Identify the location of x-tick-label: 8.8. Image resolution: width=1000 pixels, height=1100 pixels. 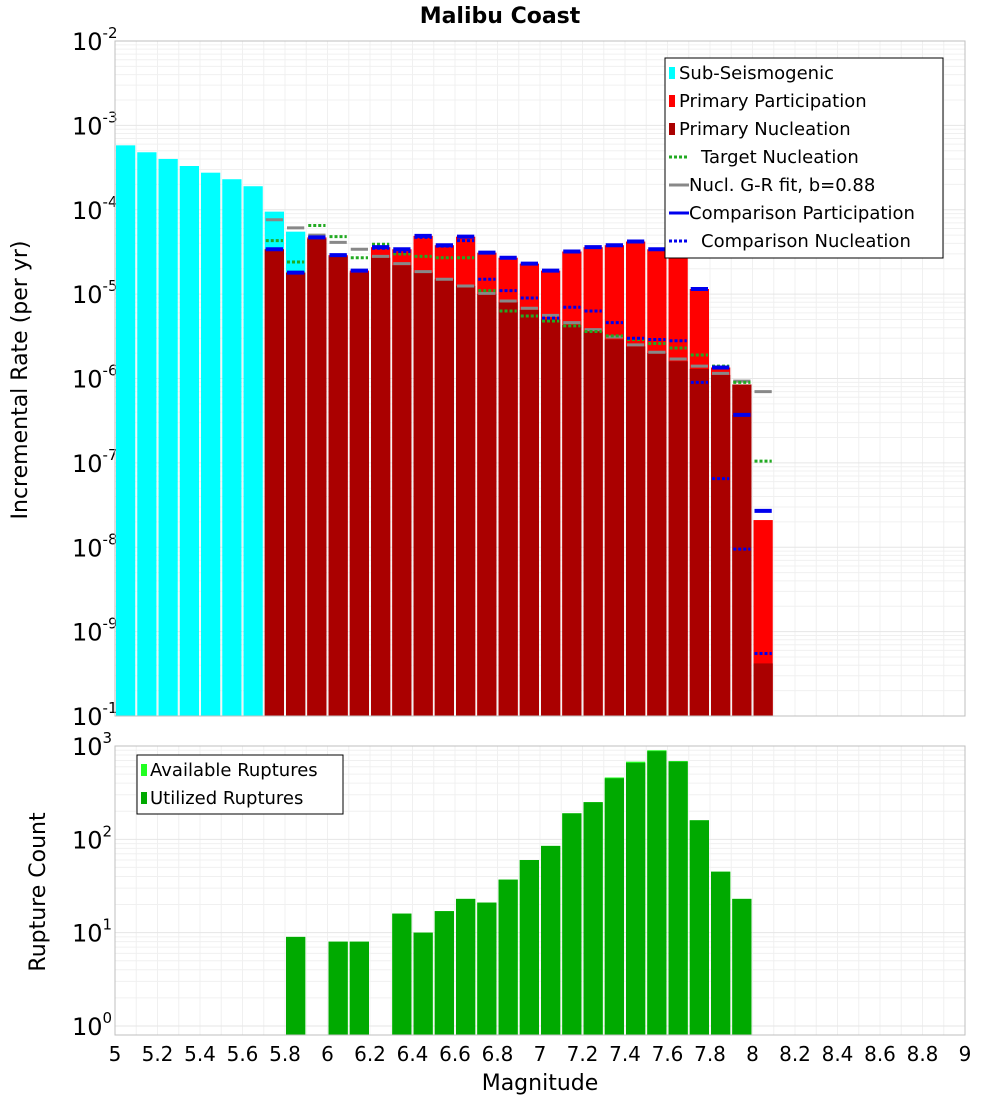
(923, 1054).